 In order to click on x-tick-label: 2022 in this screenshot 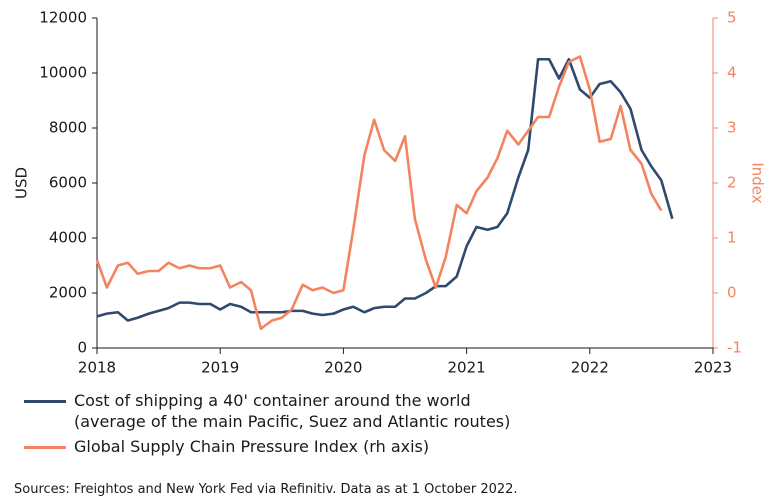, I will do `click(590, 368)`.